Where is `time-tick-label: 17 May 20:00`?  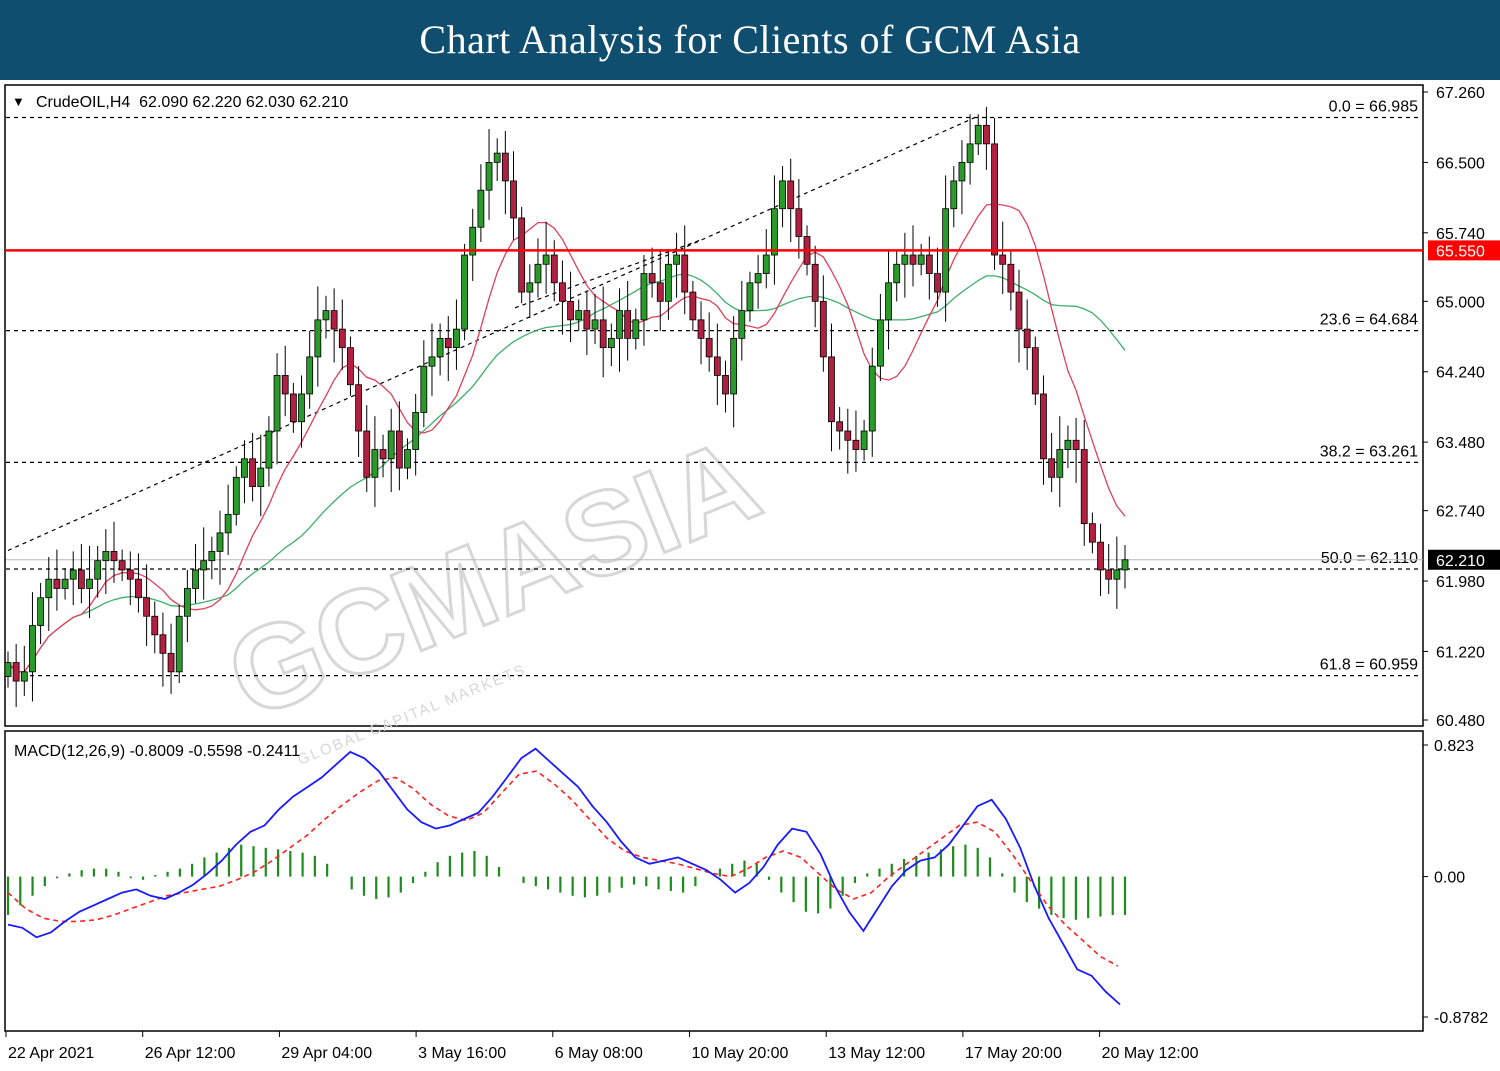
time-tick-label: 17 May 20:00 is located at coordinates (1013, 1053).